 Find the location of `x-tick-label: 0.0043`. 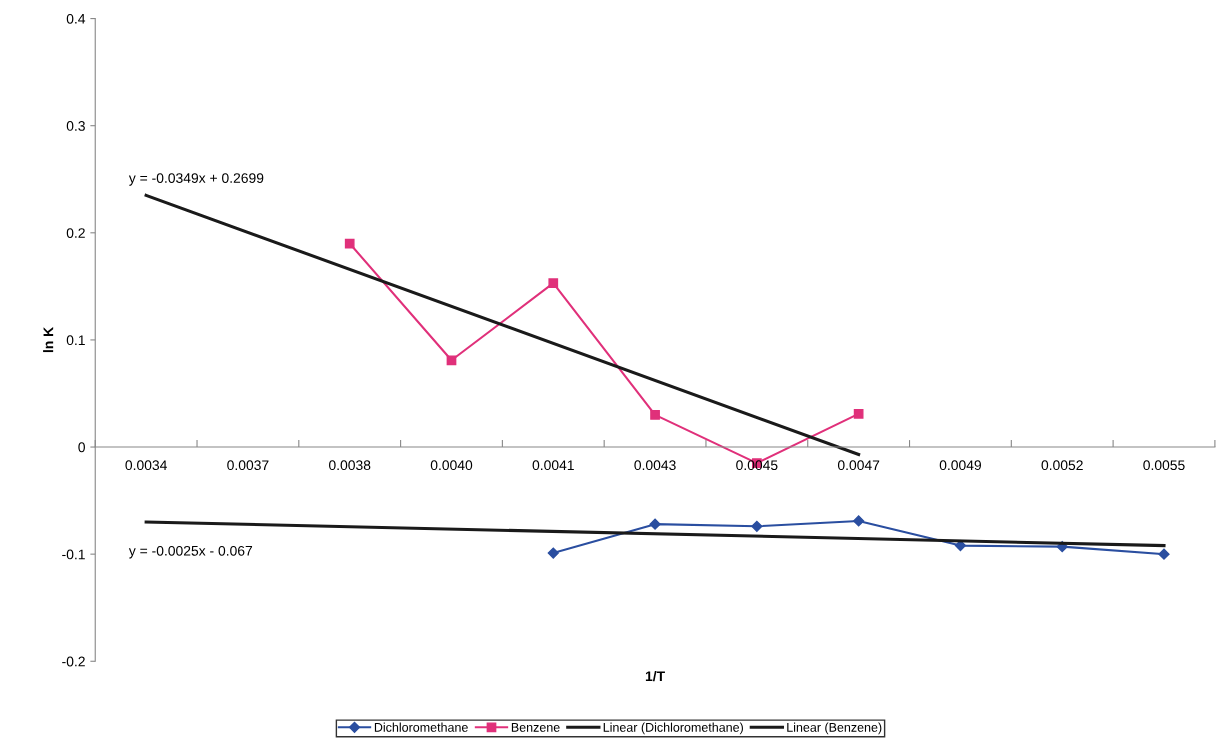

x-tick-label: 0.0043 is located at coordinates (655, 465).